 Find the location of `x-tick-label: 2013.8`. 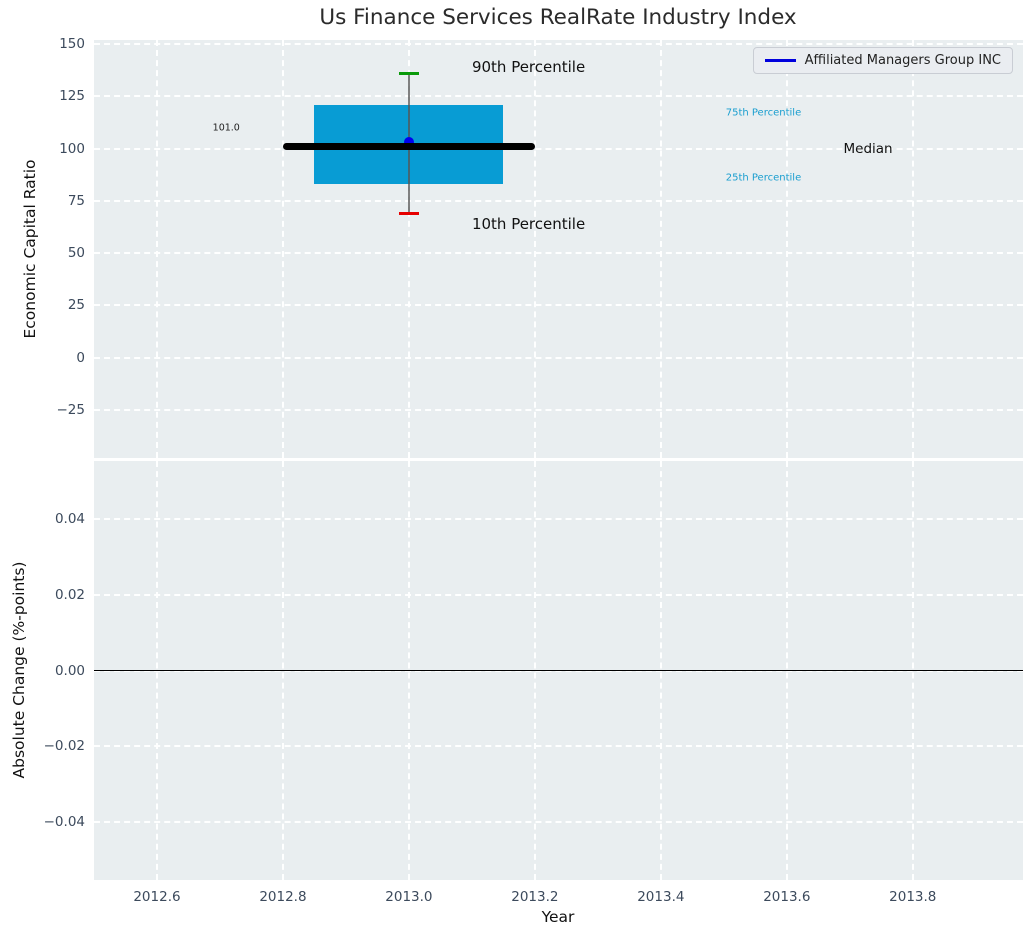

x-tick-label: 2013.8 is located at coordinates (913, 897).